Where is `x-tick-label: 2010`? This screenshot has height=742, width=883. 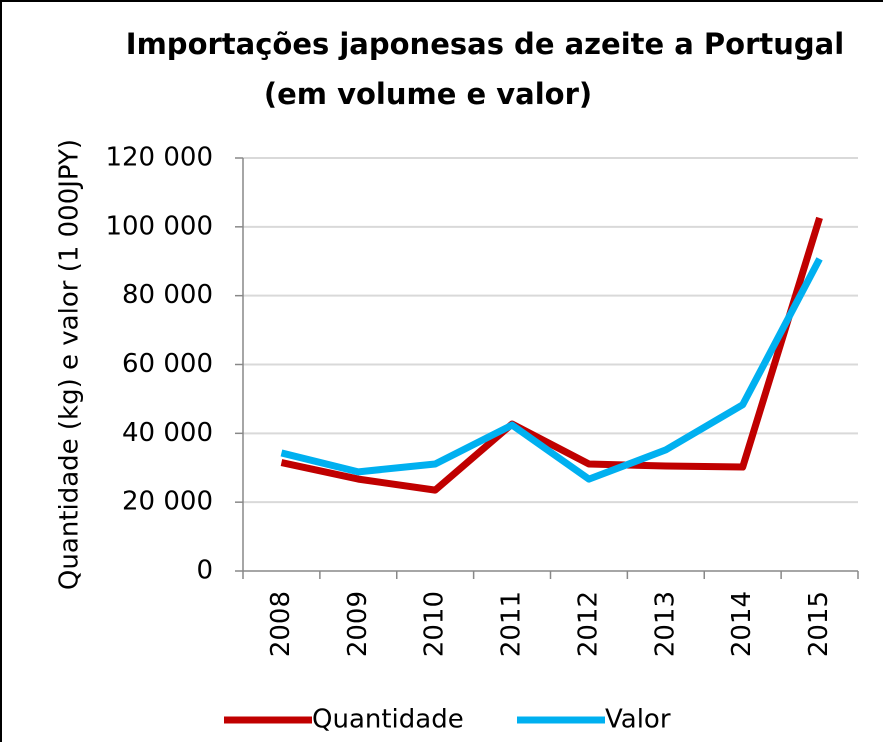
x-tick-label: 2010 is located at coordinates (435, 624).